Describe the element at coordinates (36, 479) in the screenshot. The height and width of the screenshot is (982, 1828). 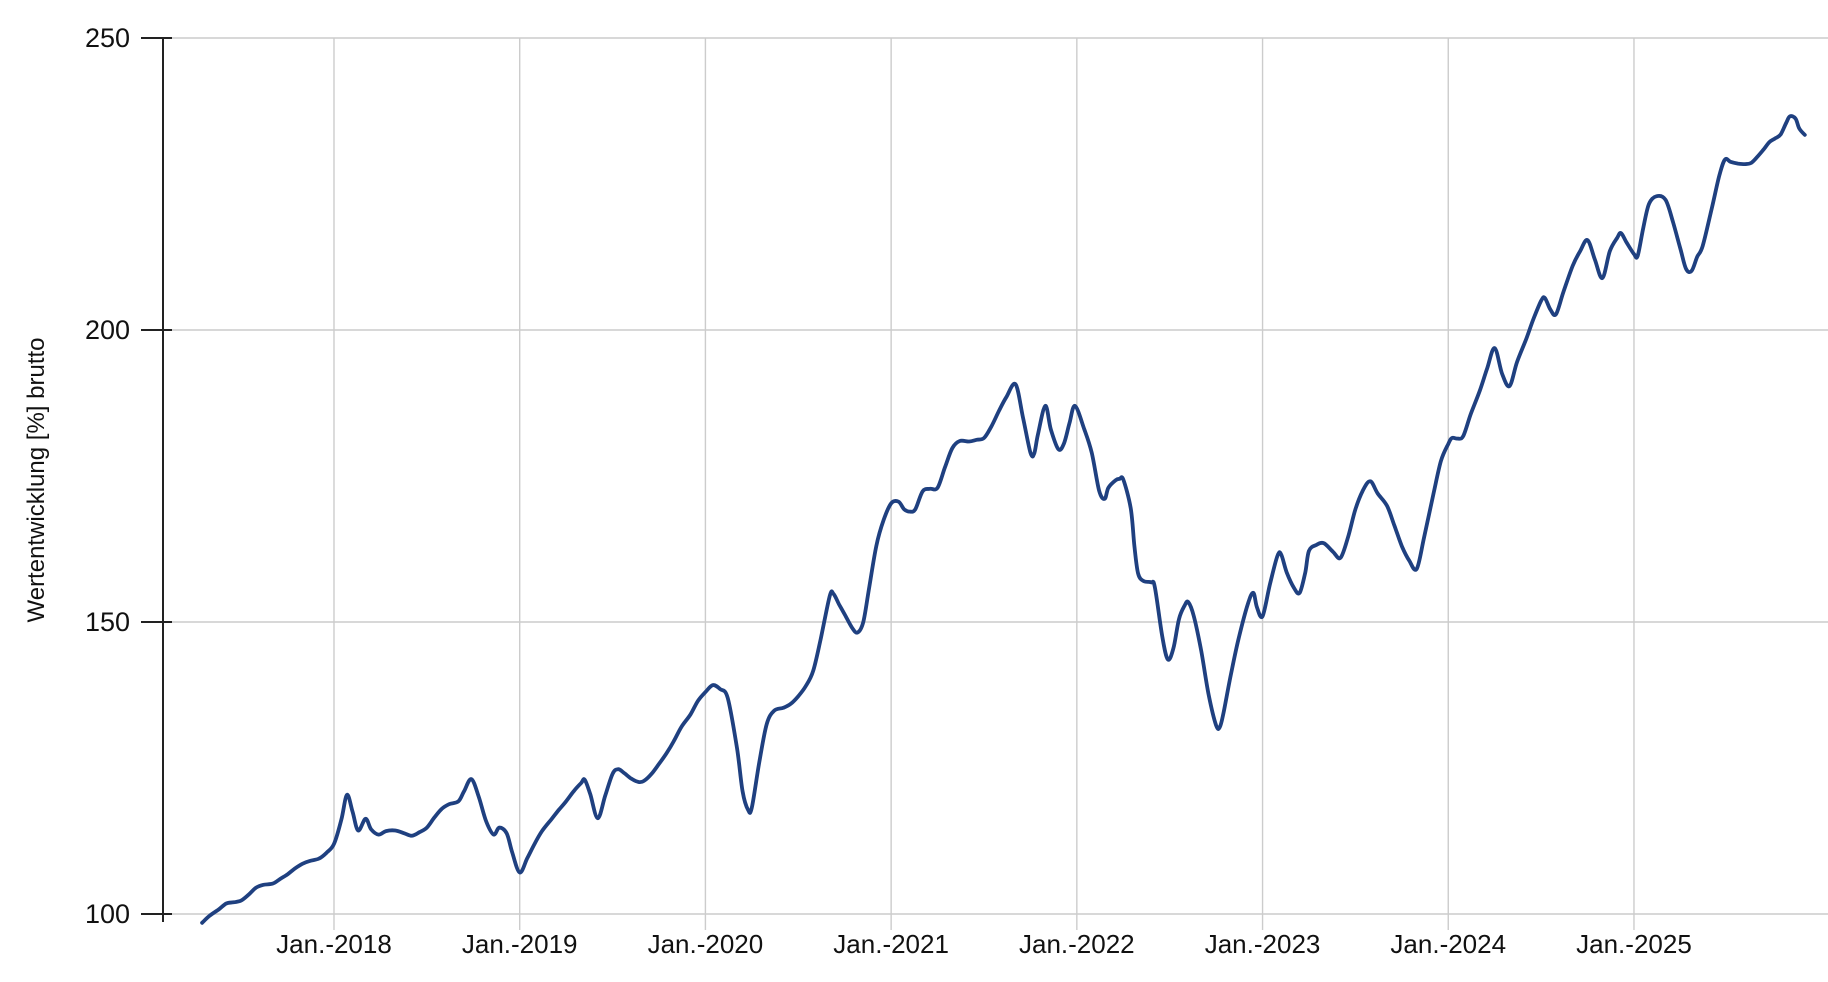
I see `y-axis-title: Wertentwicklung [%] brutto` at that location.